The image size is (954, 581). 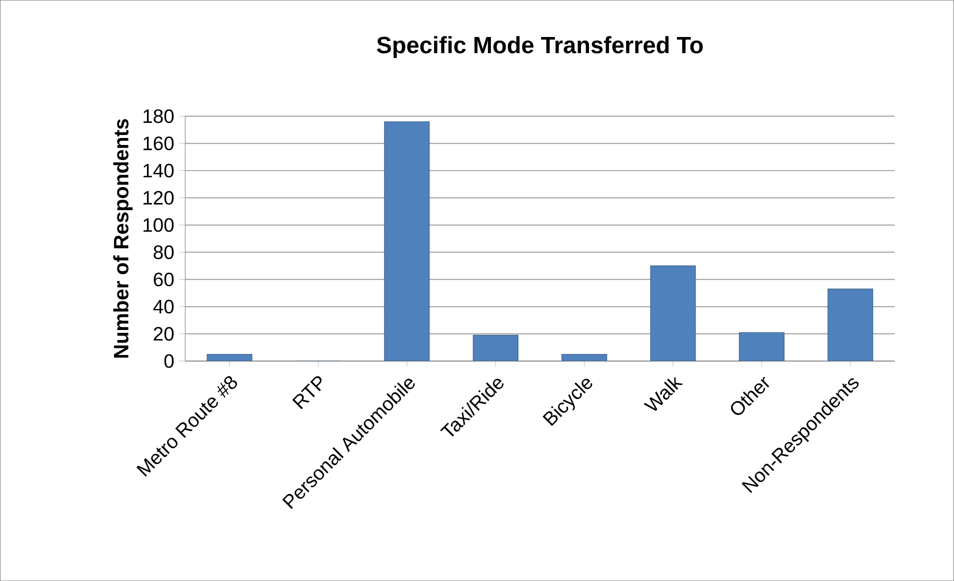 What do you see at coordinates (159, 171) in the screenshot?
I see `y-tick-label: 140` at bounding box center [159, 171].